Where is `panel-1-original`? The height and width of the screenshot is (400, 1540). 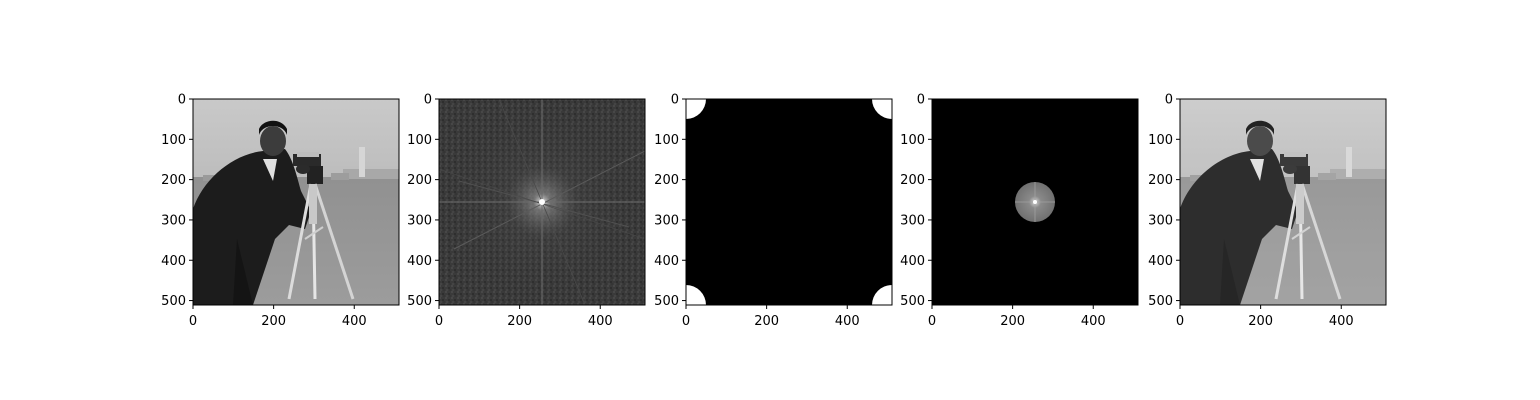 panel-1-original is located at coordinates (296, 202).